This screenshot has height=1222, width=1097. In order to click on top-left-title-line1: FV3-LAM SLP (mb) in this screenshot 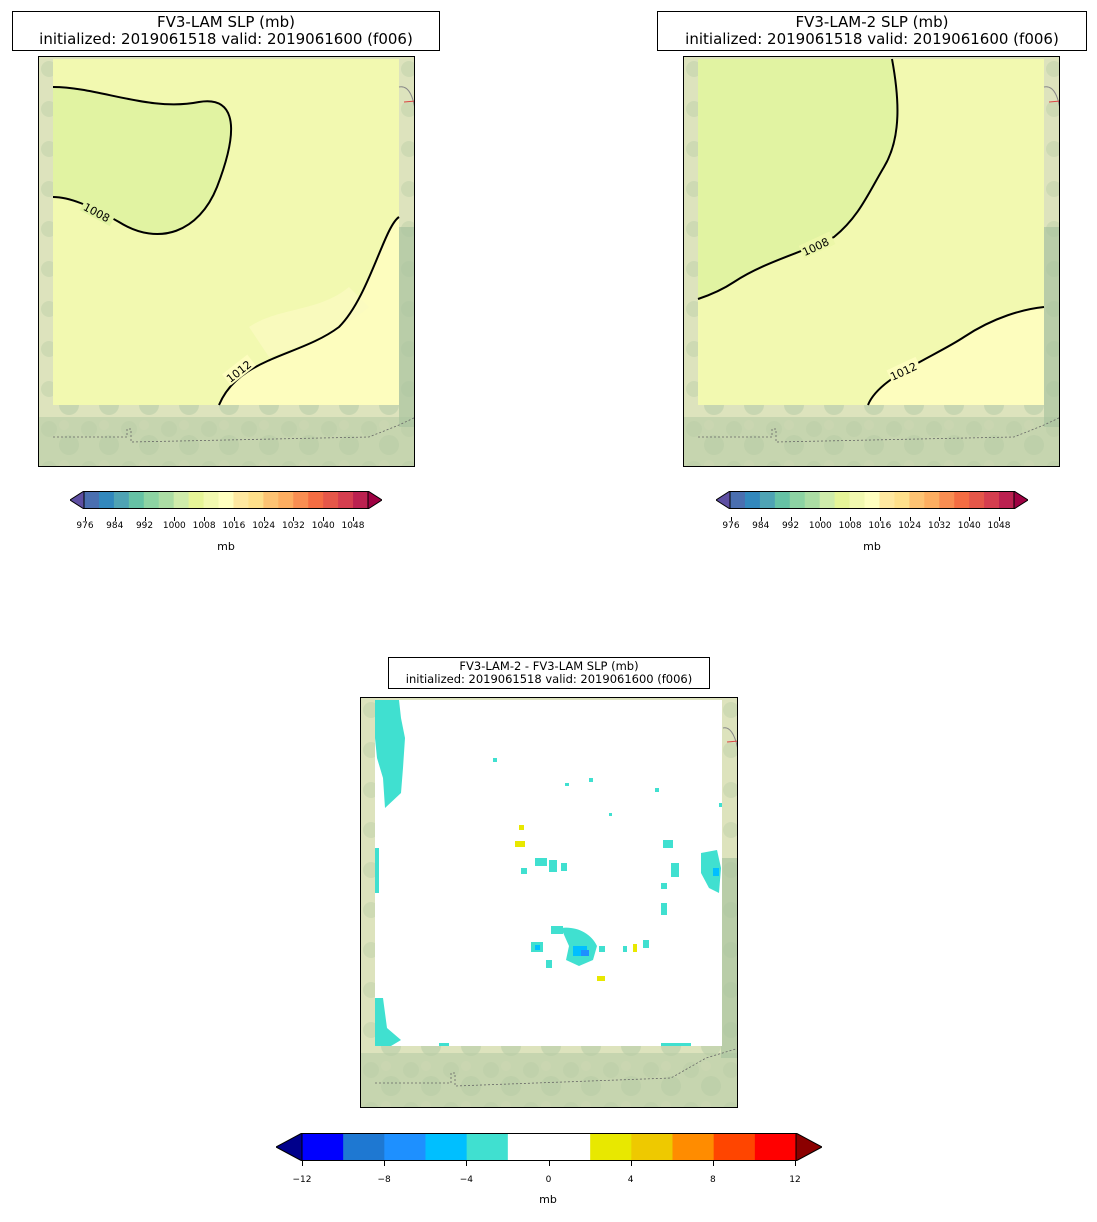, I will do `click(226, 22)`.